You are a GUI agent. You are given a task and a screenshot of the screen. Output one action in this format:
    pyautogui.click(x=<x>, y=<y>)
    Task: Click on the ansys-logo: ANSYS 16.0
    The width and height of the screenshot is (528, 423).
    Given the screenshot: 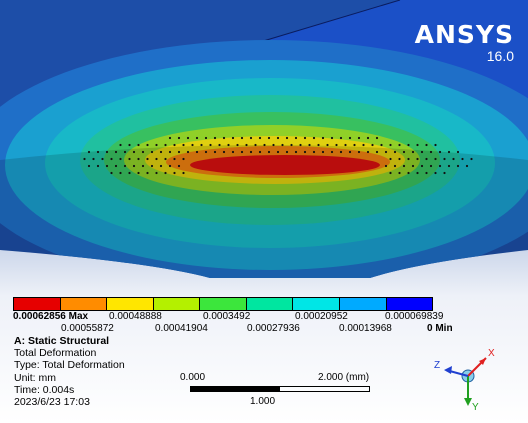 What is the action you would take?
    pyautogui.click(x=464, y=42)
    